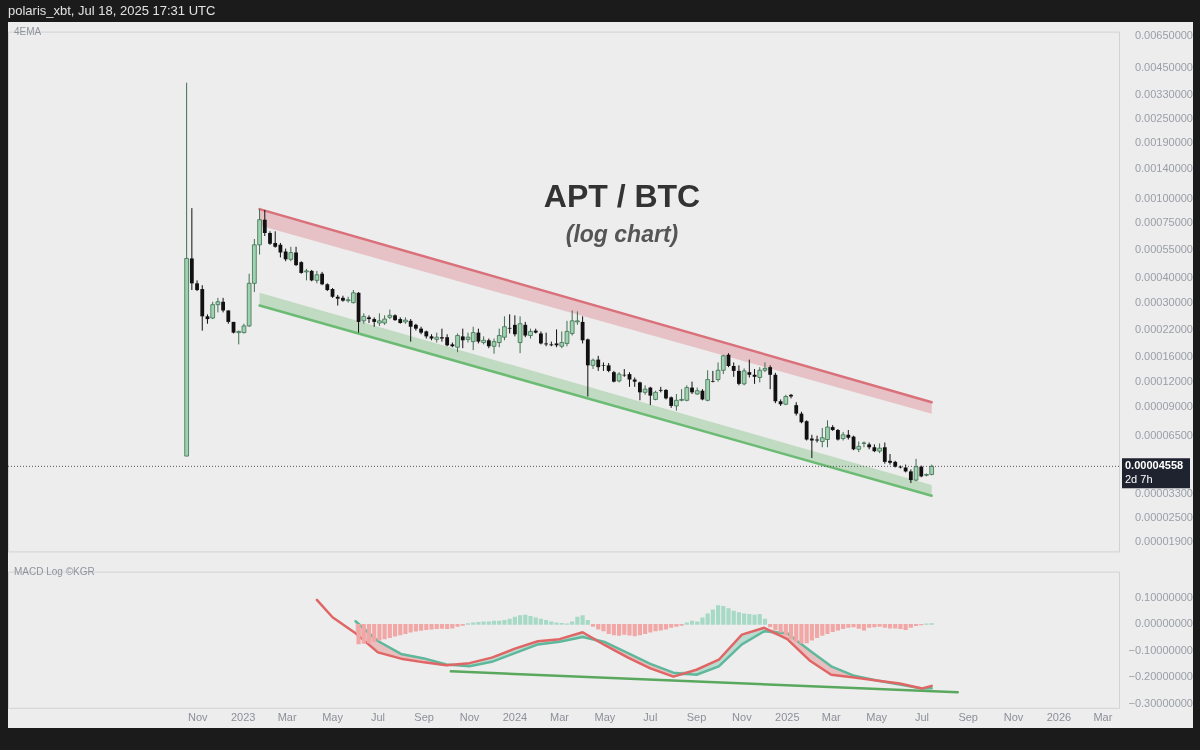 Image resolution: width=1200 pixels, height=750 pixels. What do you see at coordinates (1163, 517) in the screenshot?
I see `y-tick-label: 0.00002500` at bounding box center [1163, 517].